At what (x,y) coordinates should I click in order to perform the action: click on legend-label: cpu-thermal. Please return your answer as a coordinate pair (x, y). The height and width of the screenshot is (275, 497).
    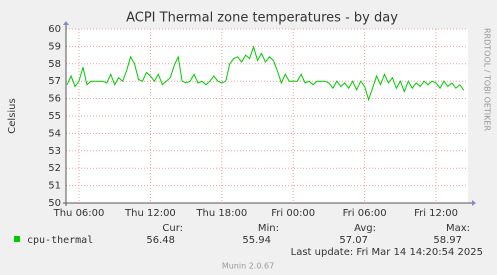
    Looking at the image, I should click on (60, 240).